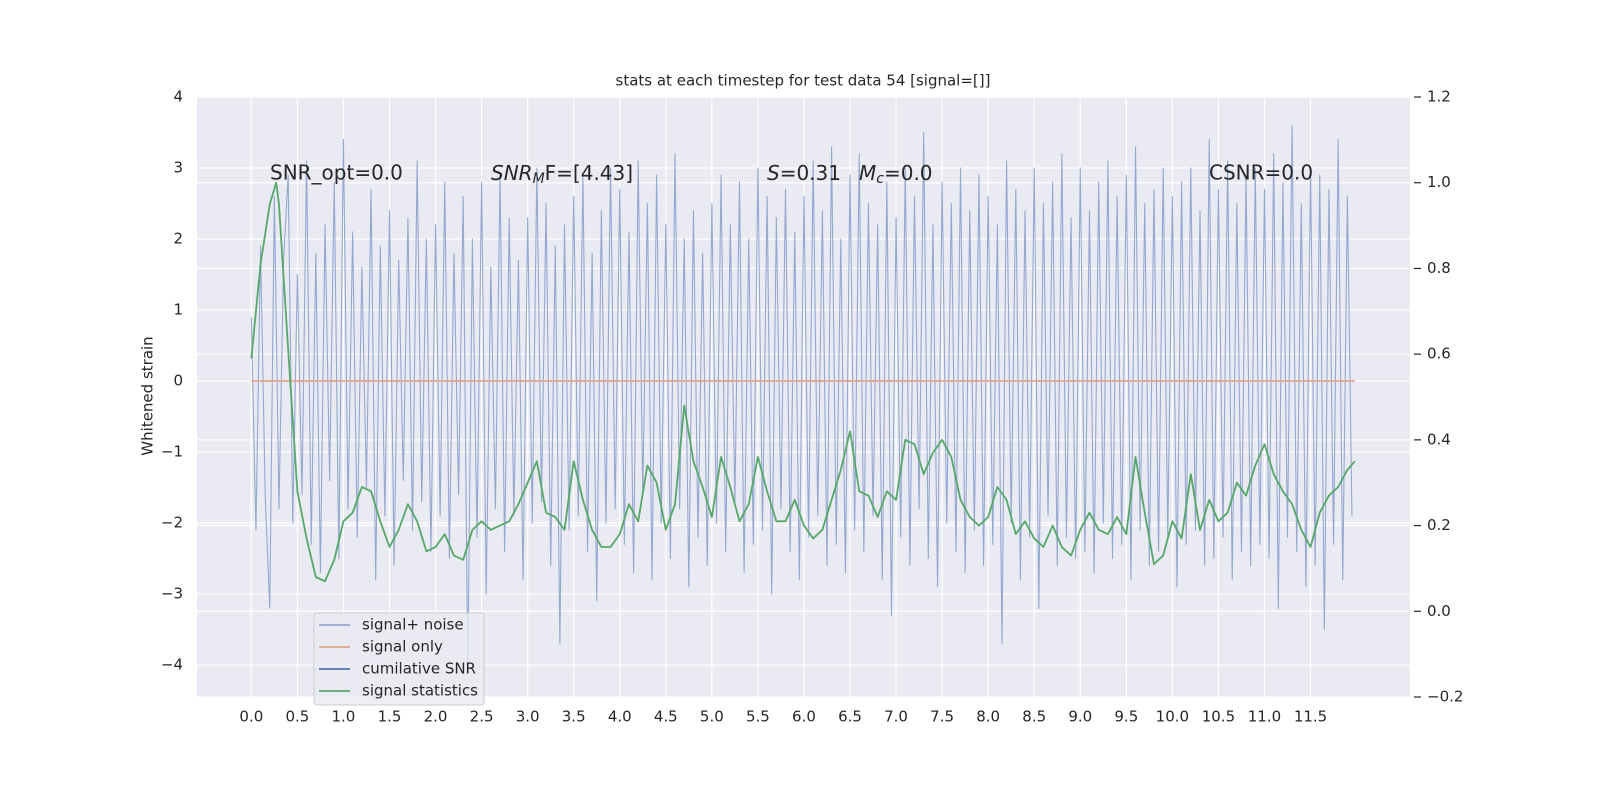 The height and width of the screenshot is (800, 1600). Describe the element at coordinates (1264, 717) in the screenshot. I see `x-tick-label: 11.0` at that location.